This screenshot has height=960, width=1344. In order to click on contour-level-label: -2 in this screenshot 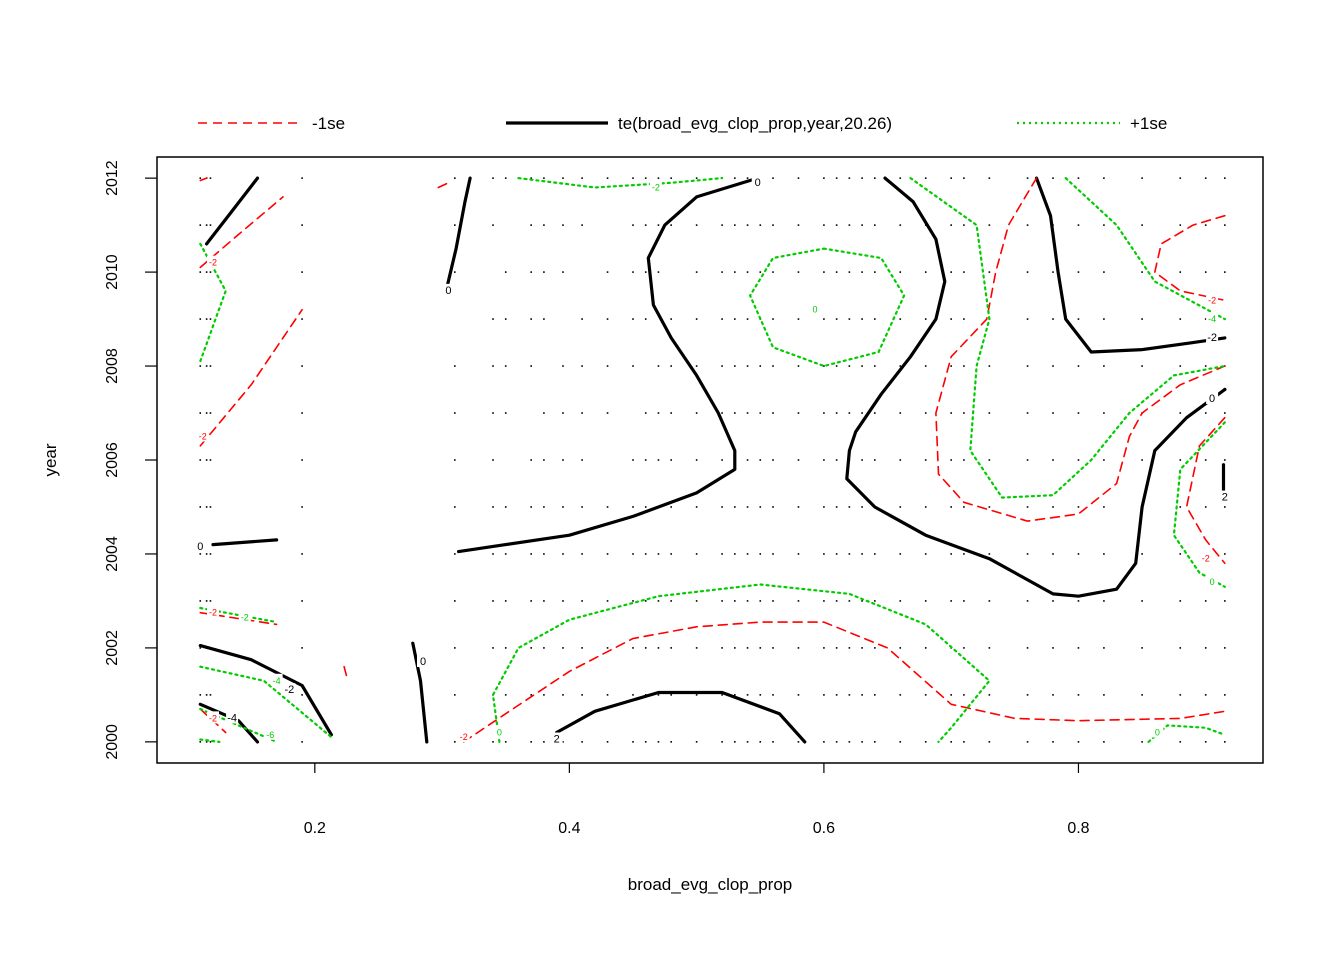, I will do `click(289, 690)`.